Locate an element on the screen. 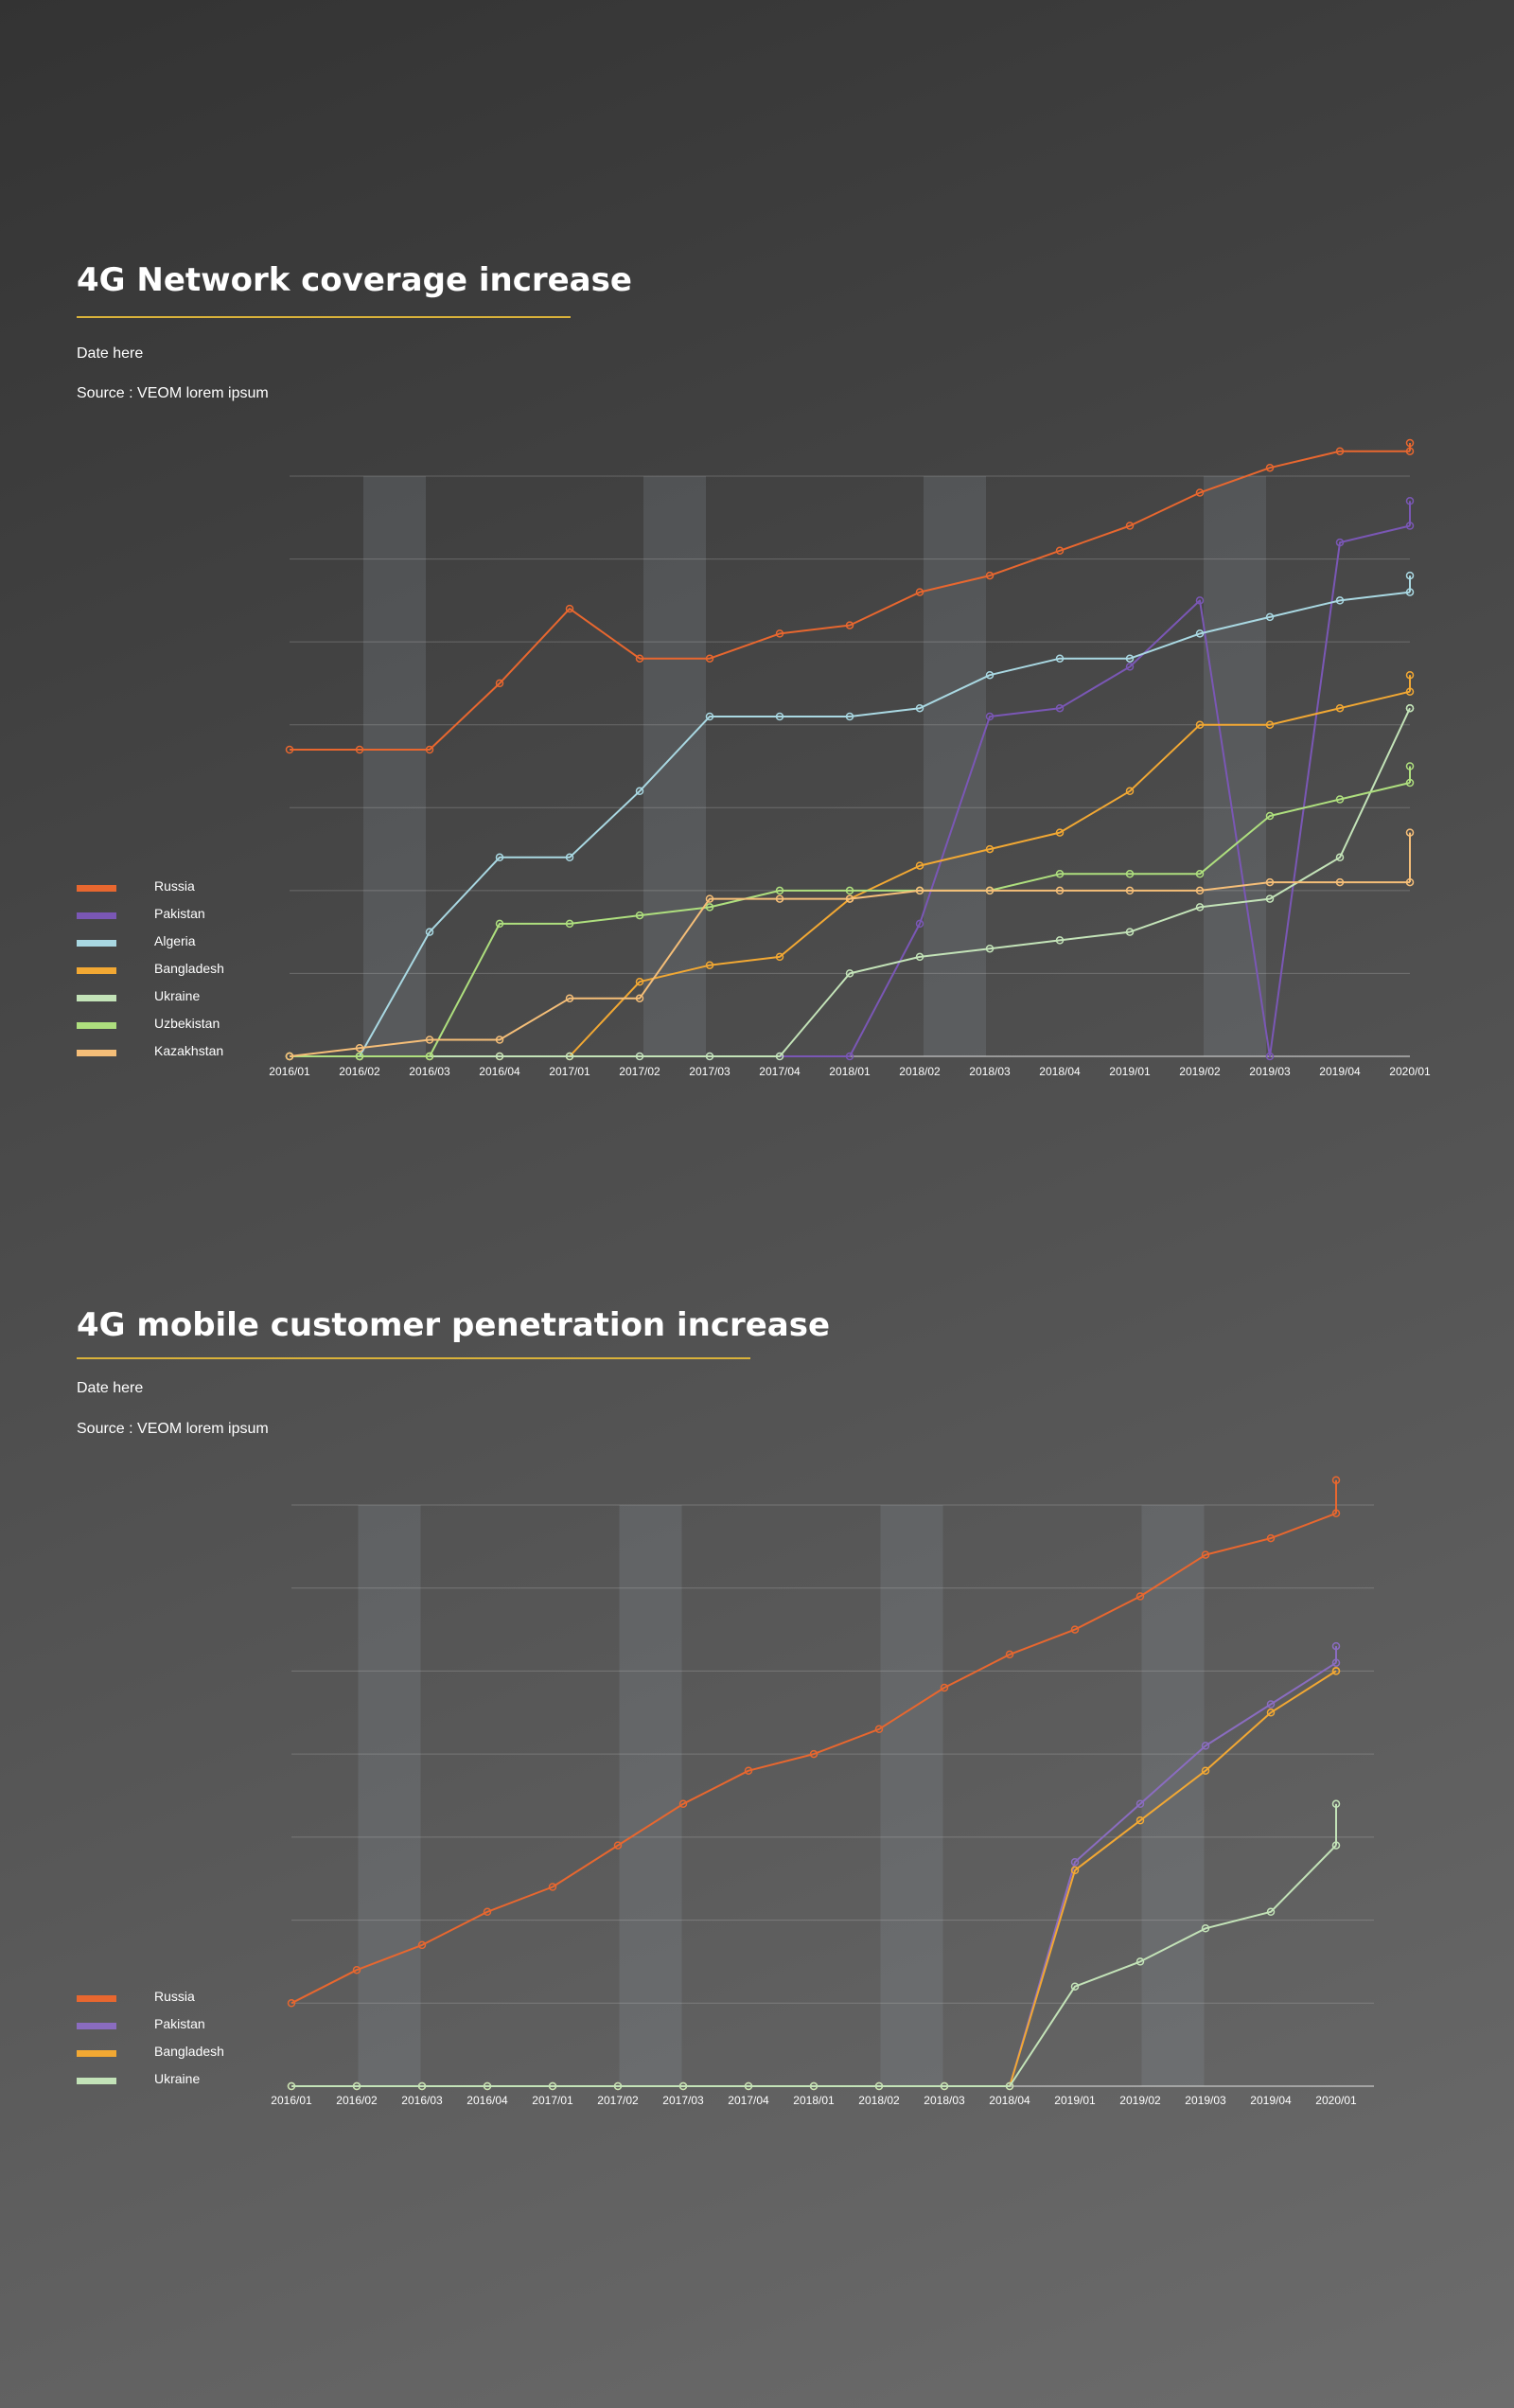 This screenshot has height=2408, width=1514. legend-label: Uzbekistan is located at coordinates (187, 1023).